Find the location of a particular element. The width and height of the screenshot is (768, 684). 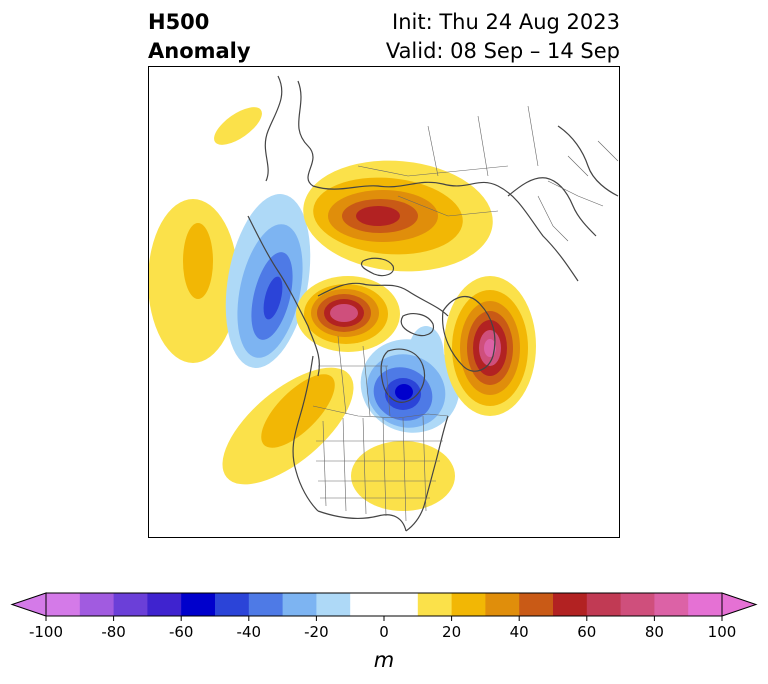

colorbar-extend-high is located at coordinates (739, 604).